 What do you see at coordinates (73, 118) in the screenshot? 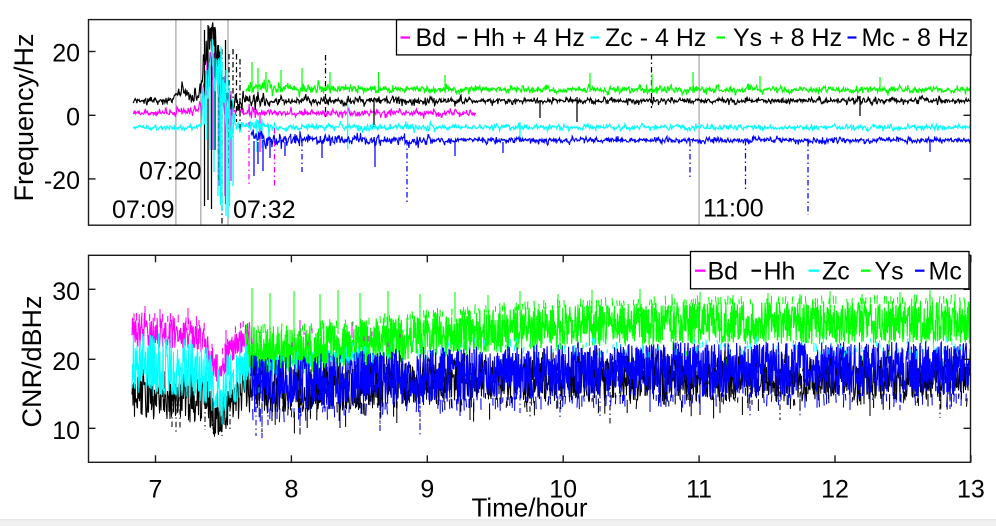
I see `svg-text: 0` at bounding box center [73, 118].